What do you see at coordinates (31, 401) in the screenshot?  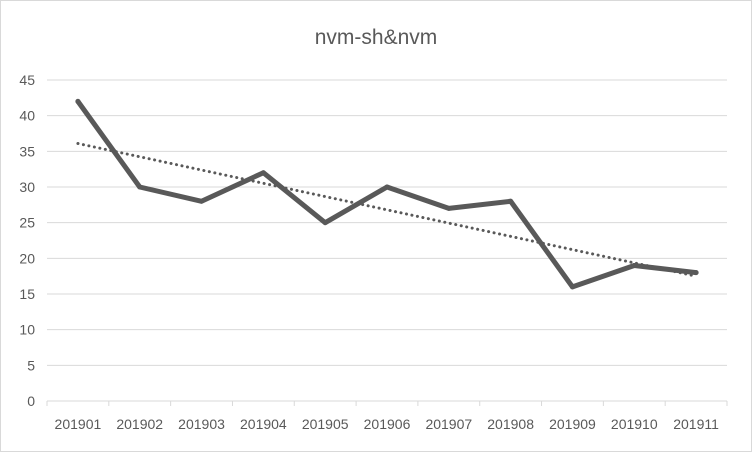 I see `y-tick-label: 0` at bounding box center [31, 401].